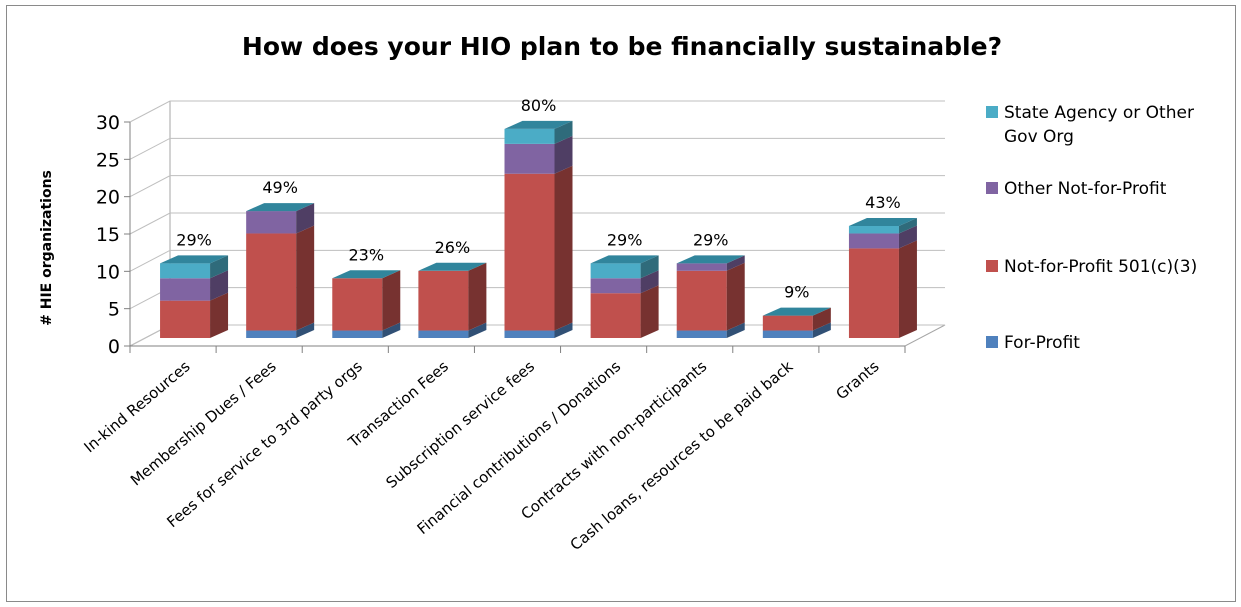 The height and width of the screenshot is (607, 1241). I want to click on data-label: 9%, so click(796, 292).